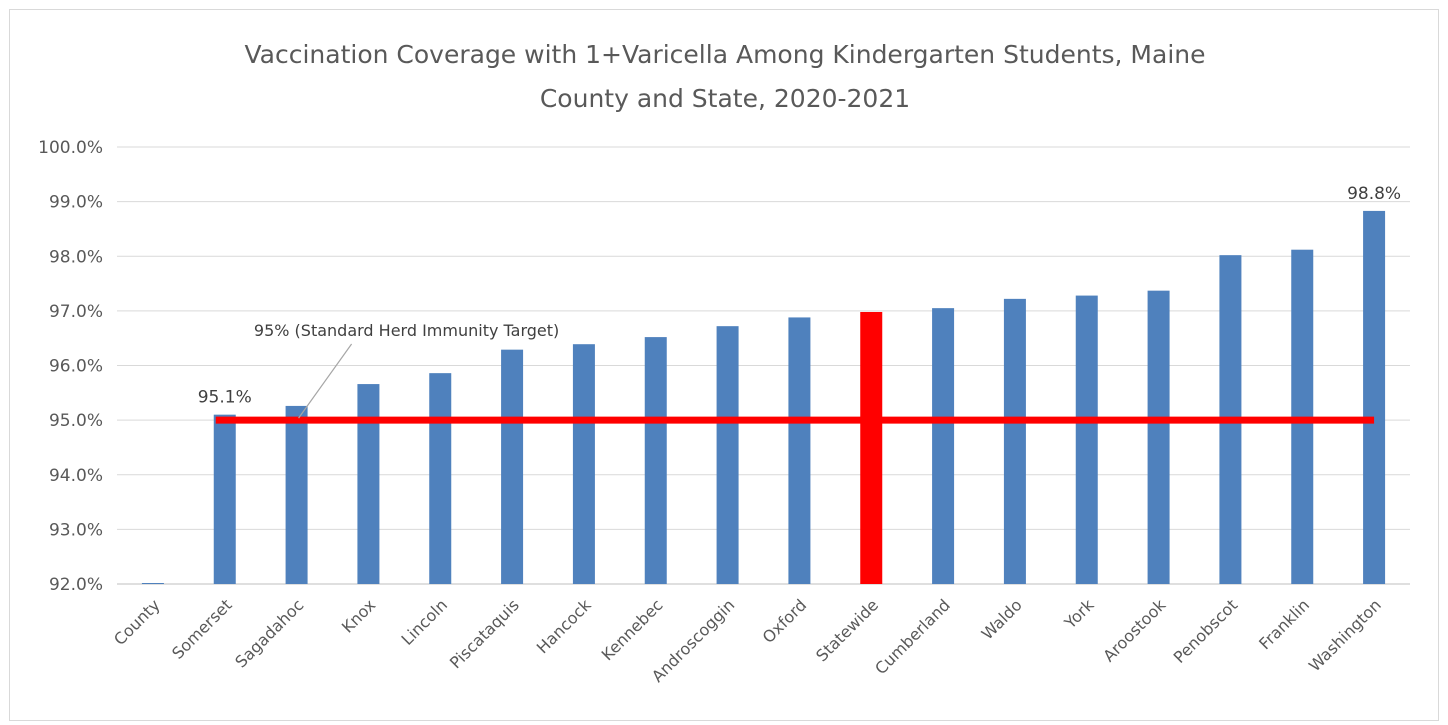 Image resolution: width=1448 pixels, height=725 pixels. Describe the element at coordinates (727, 455) in the screenshot. I see `bar-androscoggin` at that location.